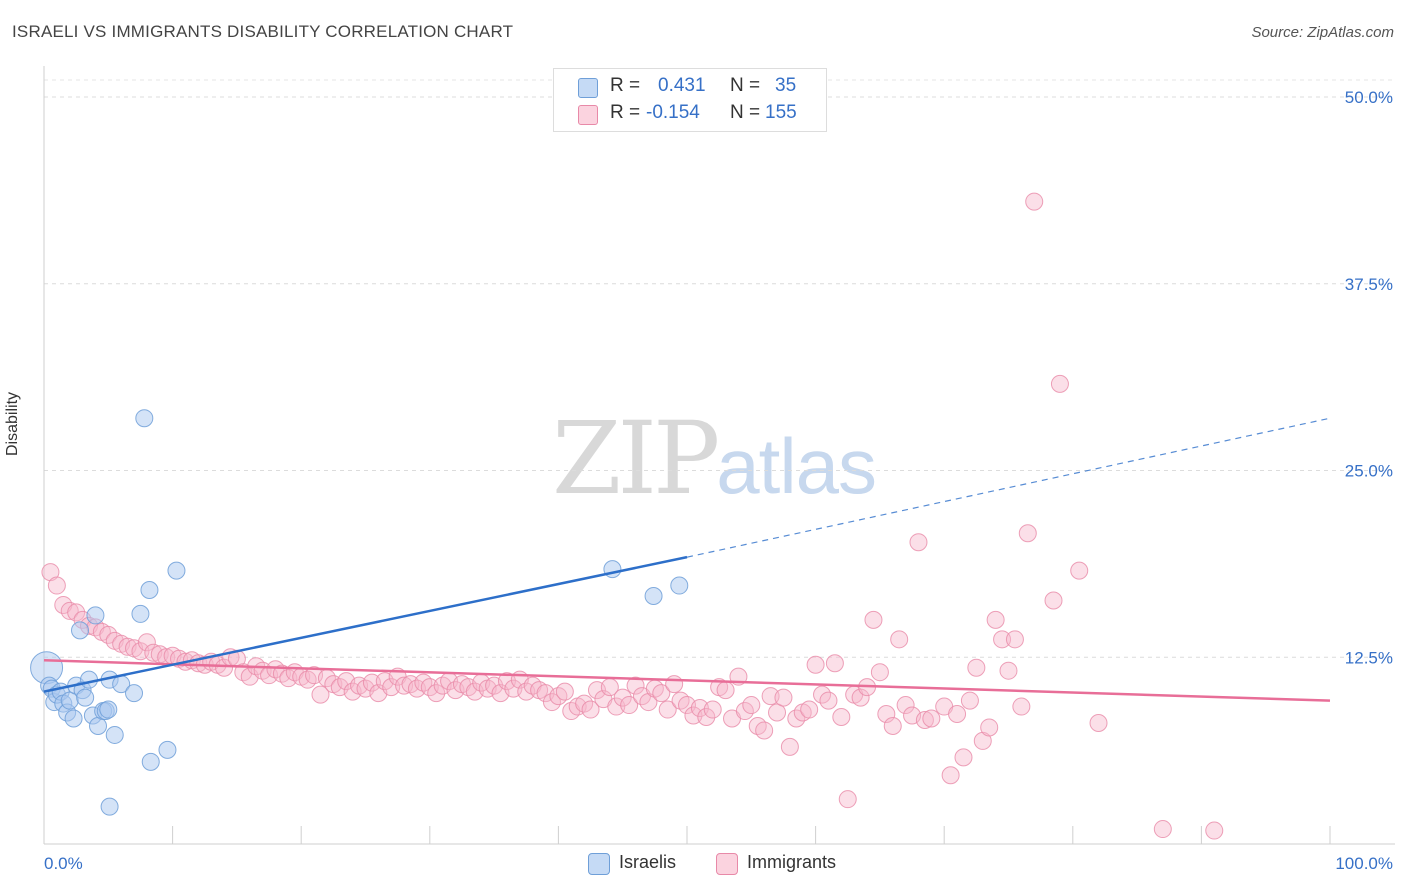 The image size is (1406, 892). What do you see at coordinates (792, 862) in the screenshot?
I see `bottom-legend-label-immigrants: Immigrants` at bounding box center [792, 862].